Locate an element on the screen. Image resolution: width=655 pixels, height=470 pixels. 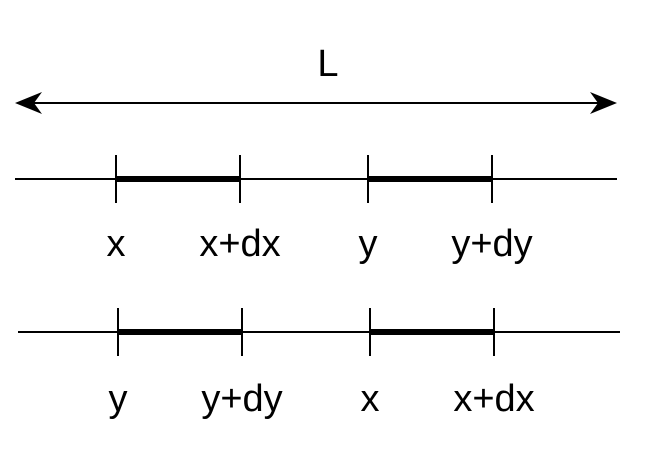
row1-label-0: x is located at coordinates (116, 244).